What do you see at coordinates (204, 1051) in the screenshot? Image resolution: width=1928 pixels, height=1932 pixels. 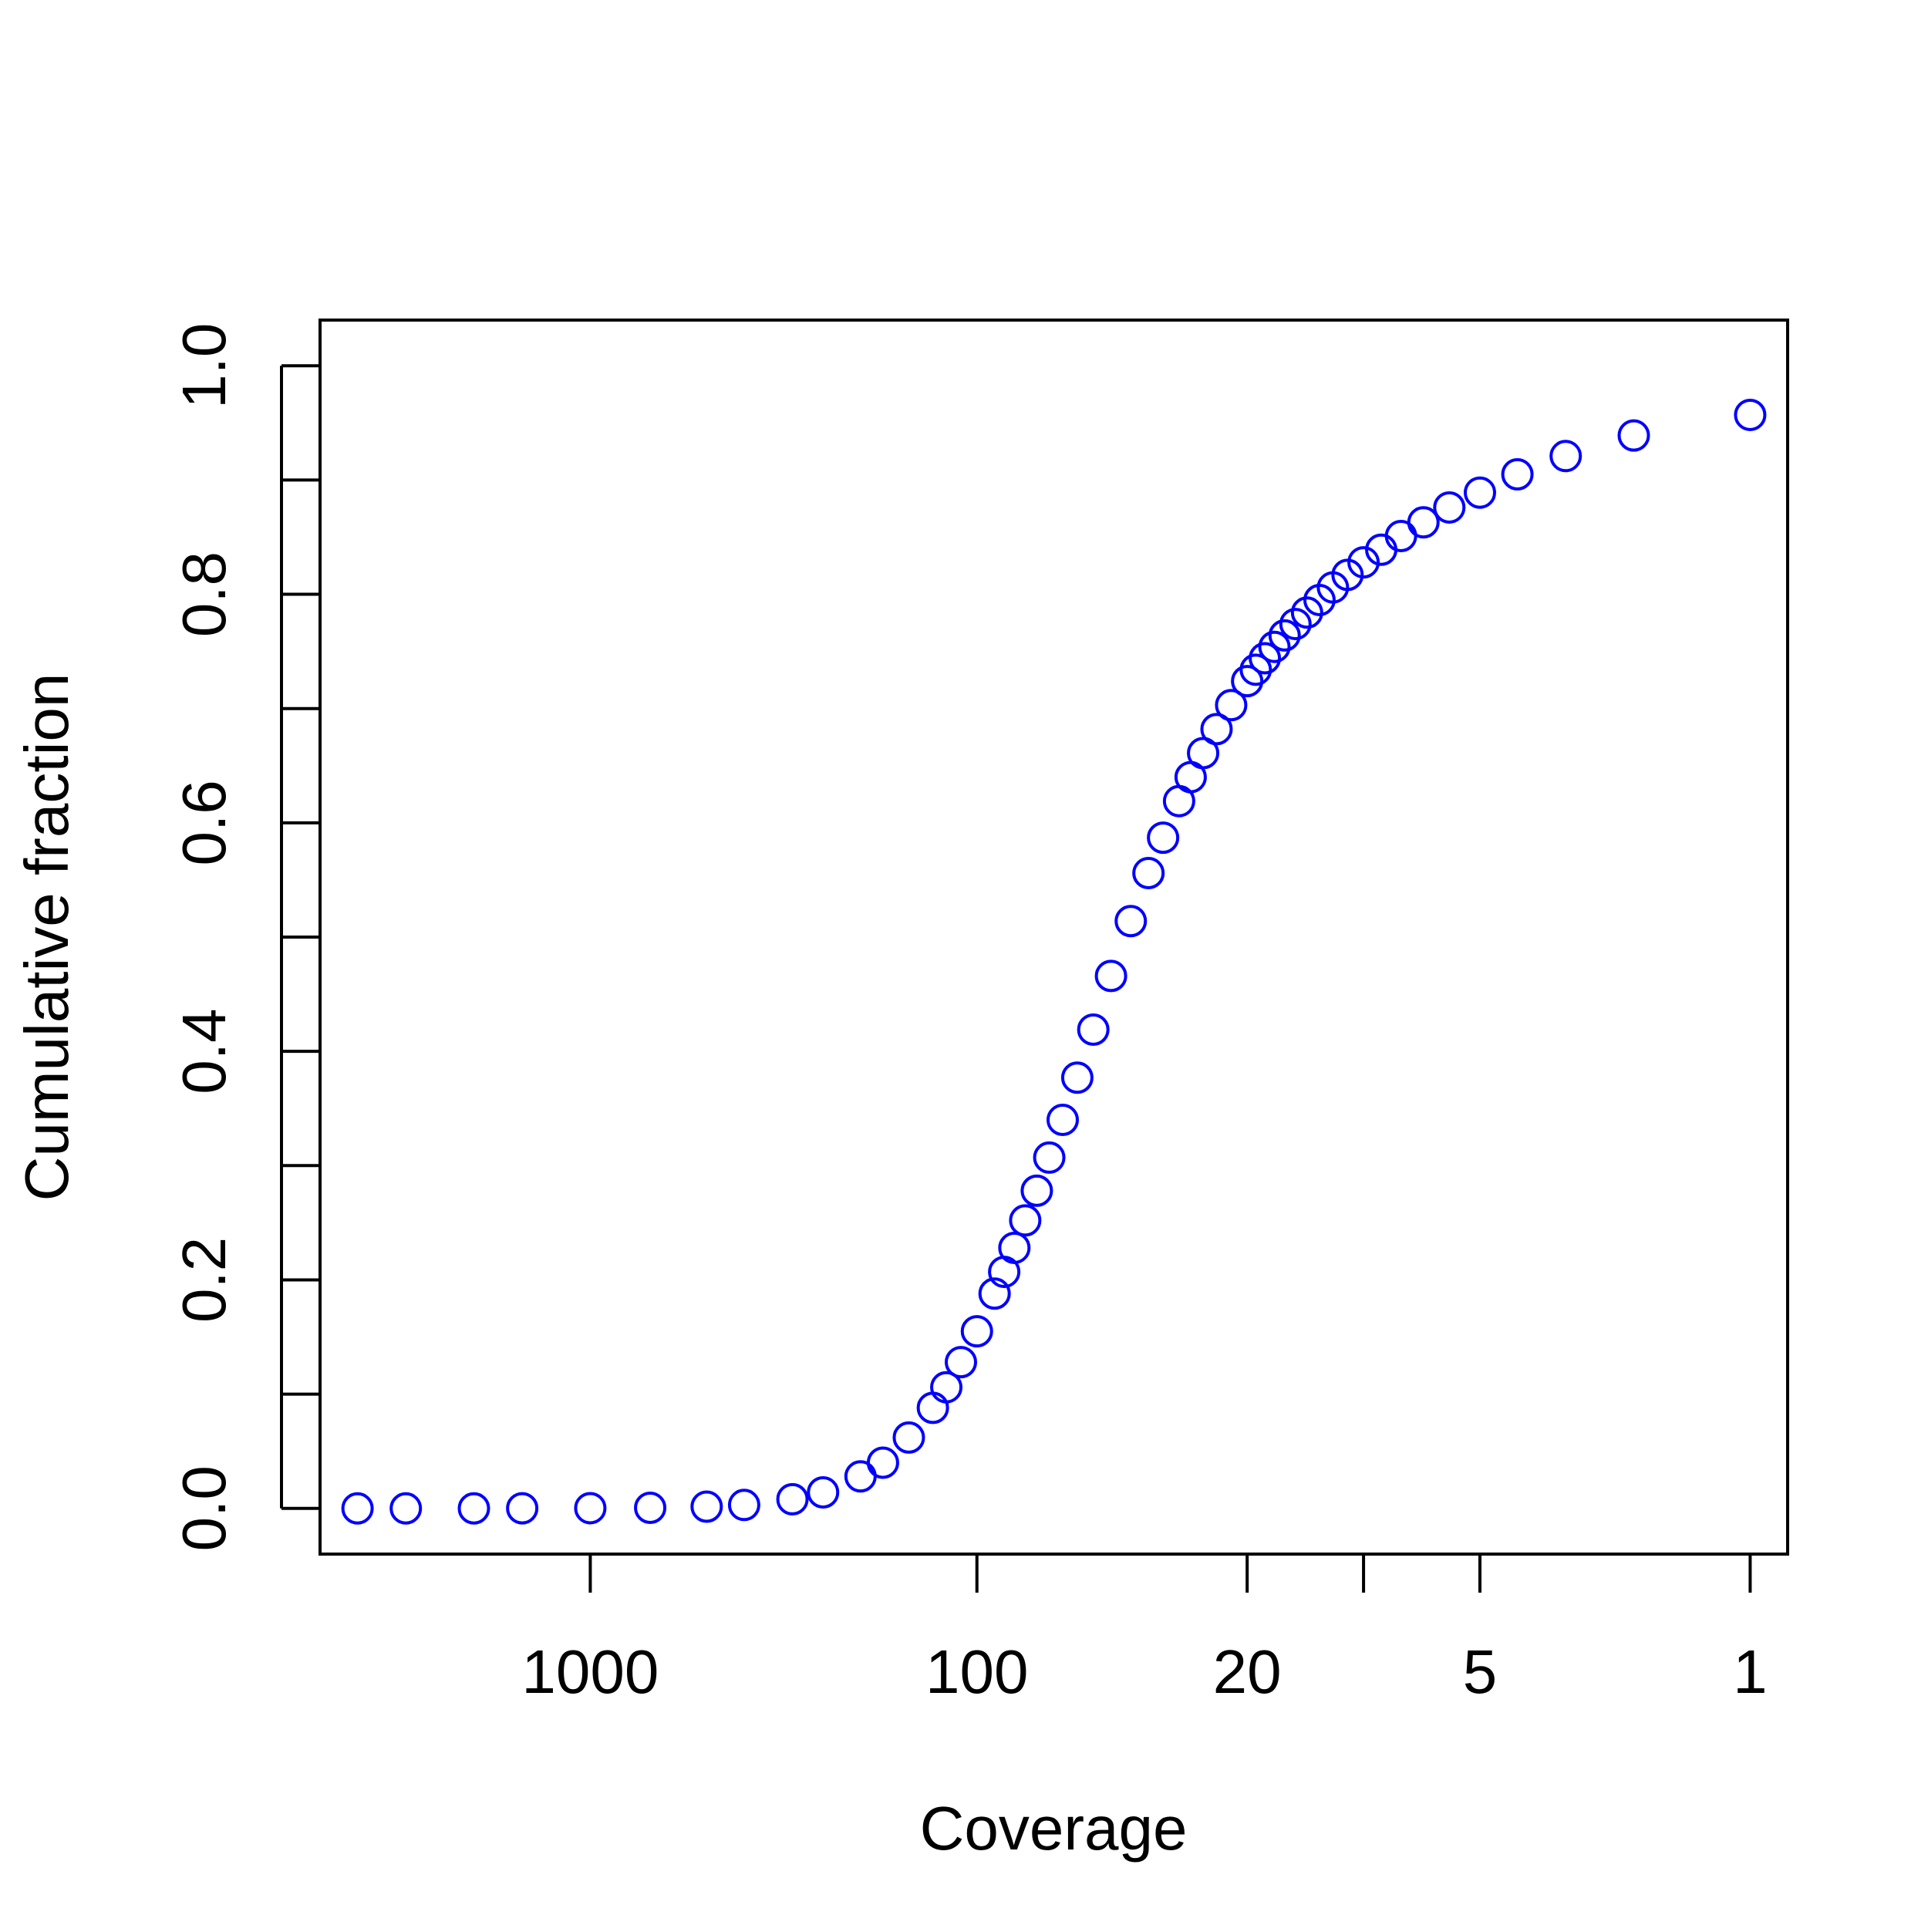 I see `y-tick-label: 0.4` at bounding box center [204, 1051].